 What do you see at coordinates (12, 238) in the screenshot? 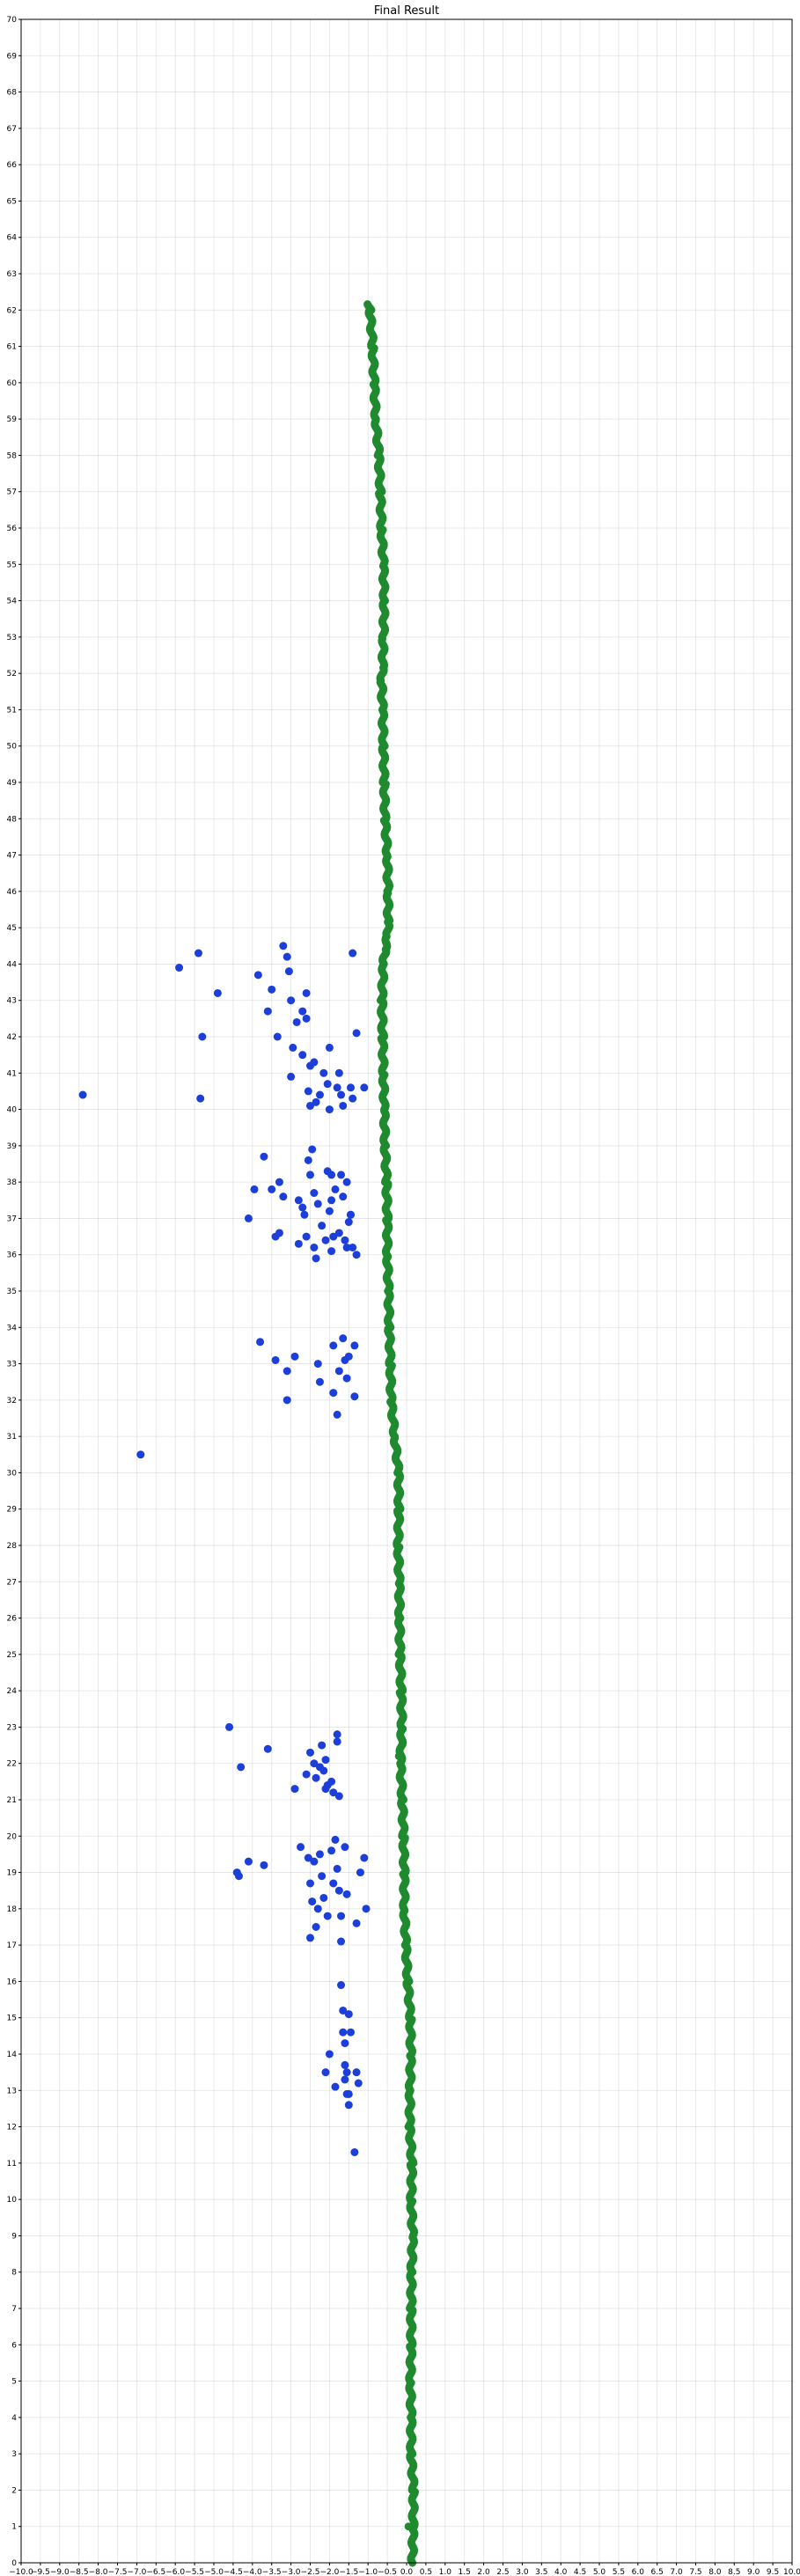
I see `y-tick-label: 64` at bounding box center [12, 238].